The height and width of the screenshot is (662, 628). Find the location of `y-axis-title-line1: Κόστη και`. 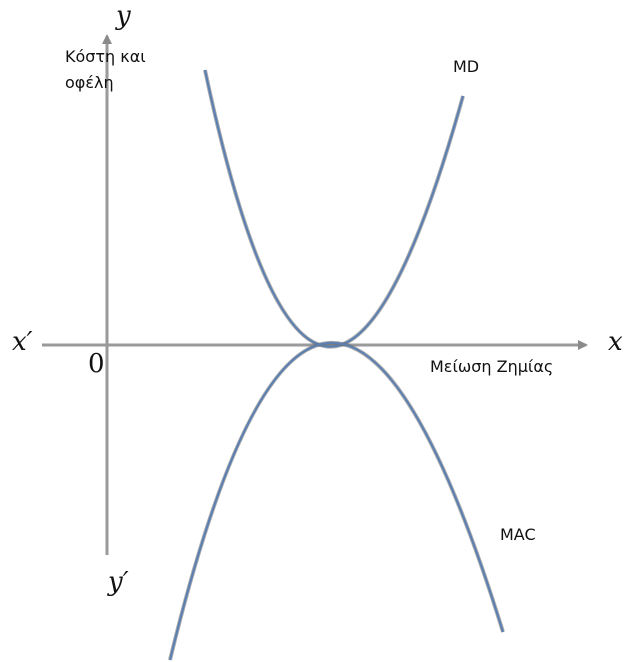

y-axis-title-line1: Κόστη και is located at coordinates (105, 56).